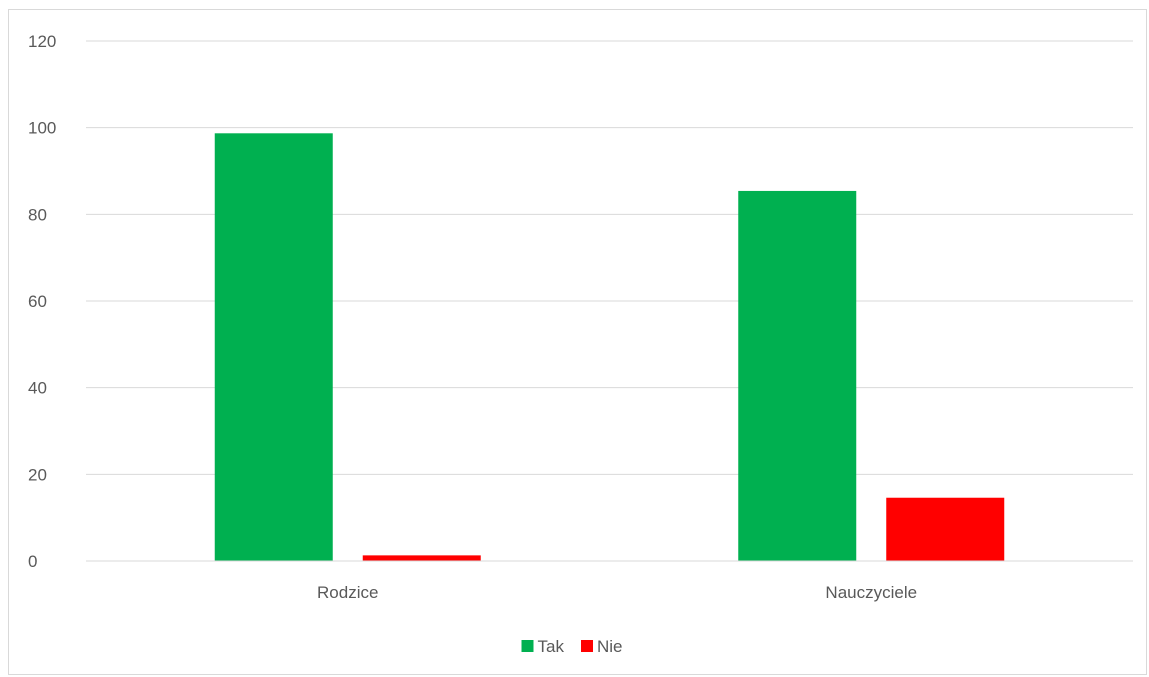 The image size is (1149, 677). I want to click on y-tick-label: 40, so click(37, 388).